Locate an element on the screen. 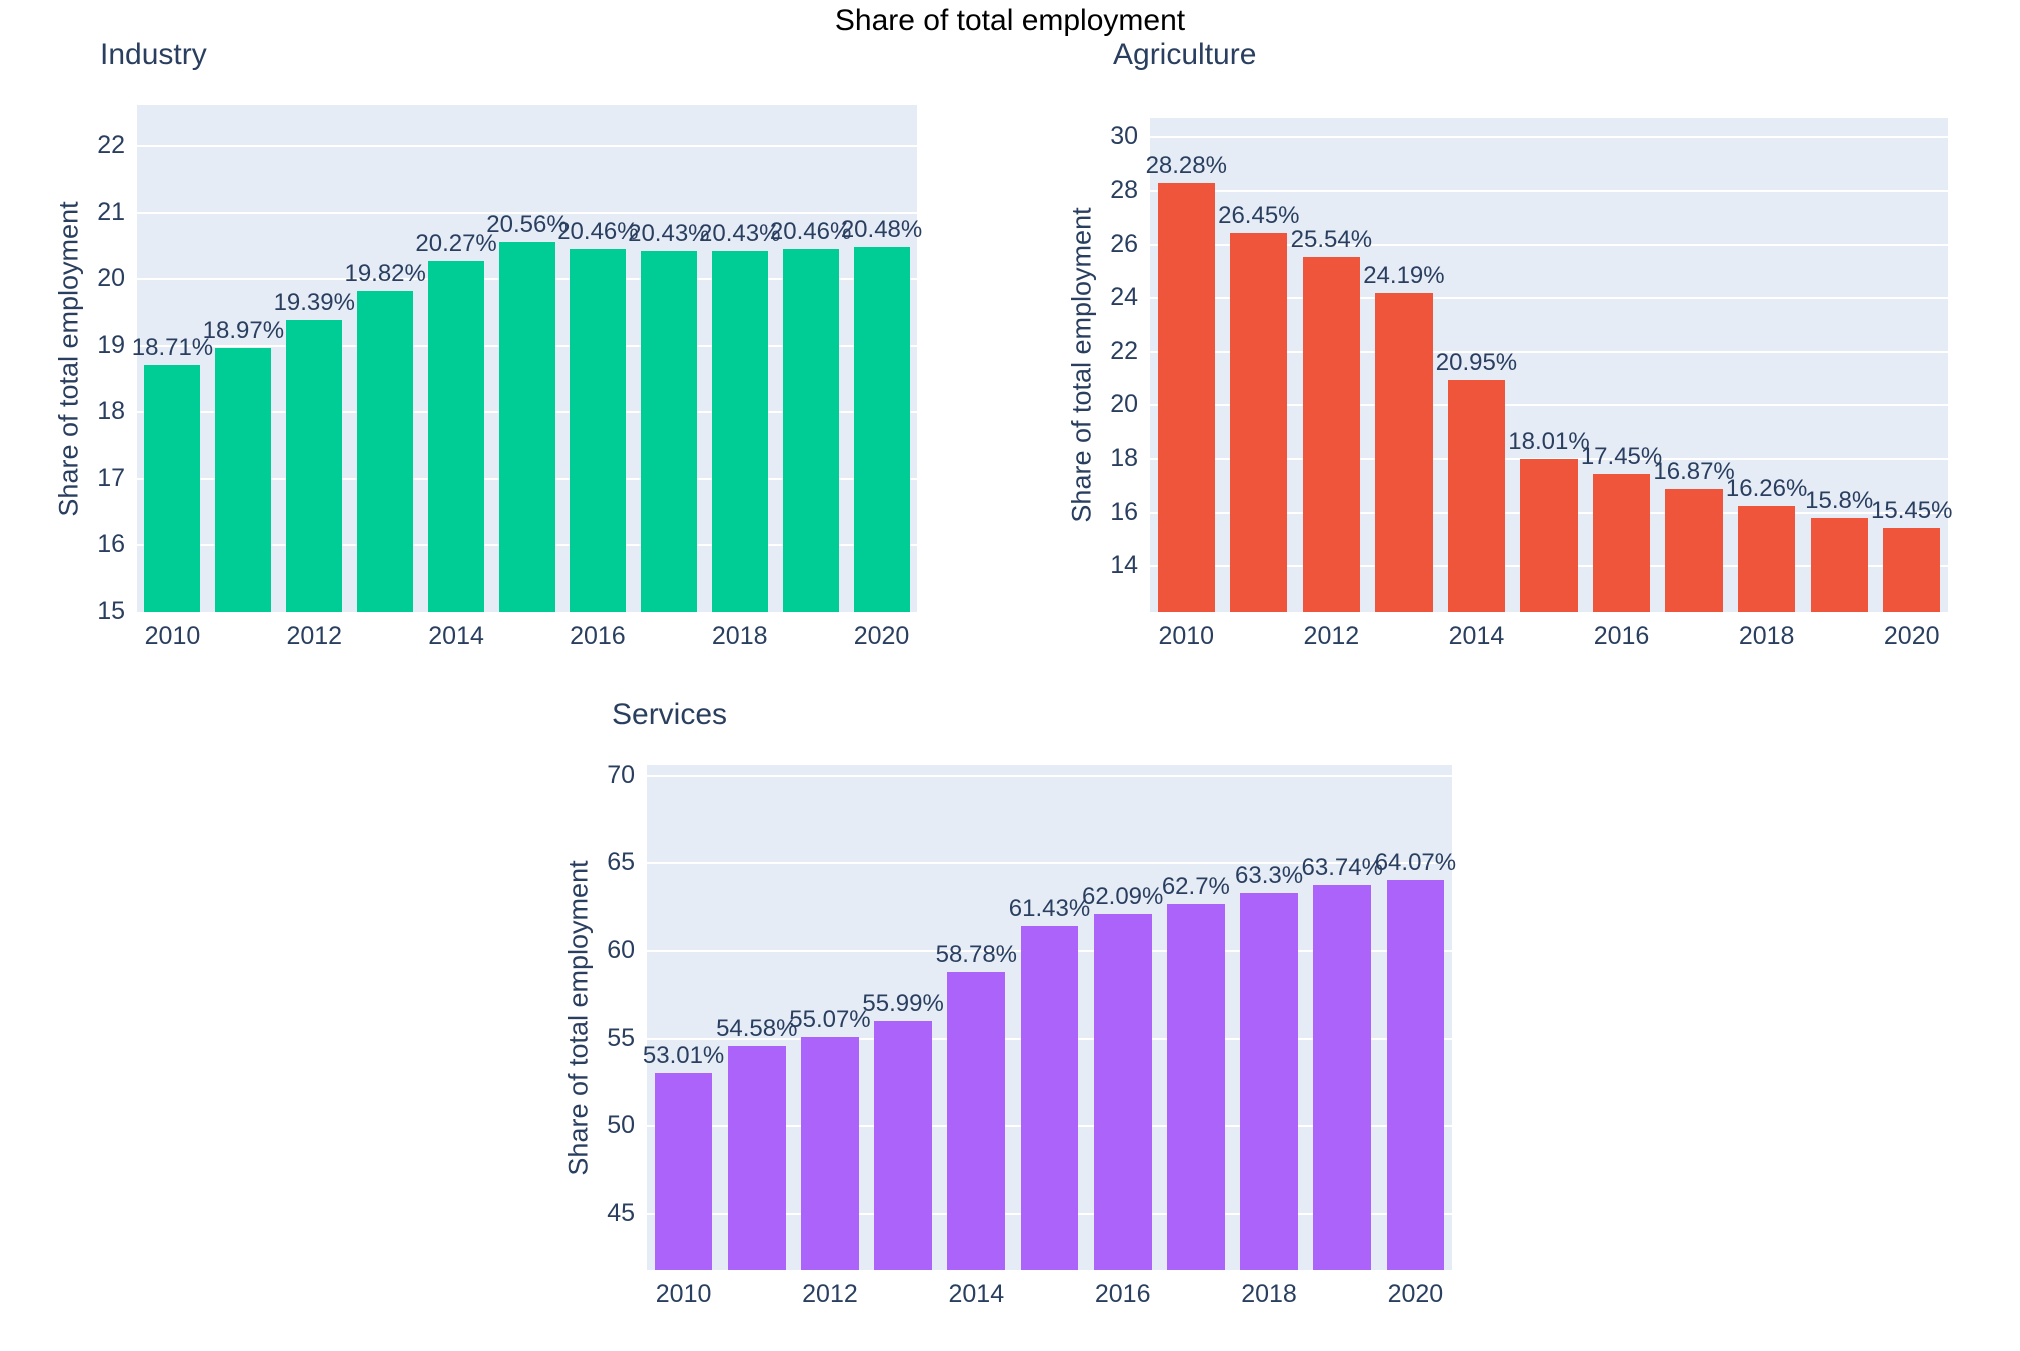 This screenshot has height=1351, width=2020. bar-agriculture-2020 is located at coordinates (1912, 569).